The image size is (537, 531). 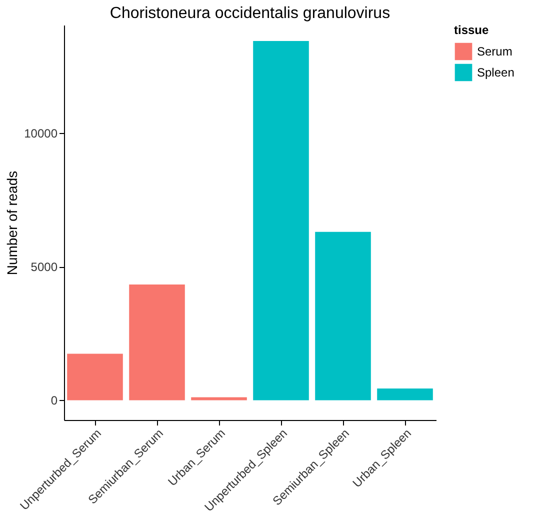 I want to click on y-axis-title: Number of reads, so click(x=12, y=223).